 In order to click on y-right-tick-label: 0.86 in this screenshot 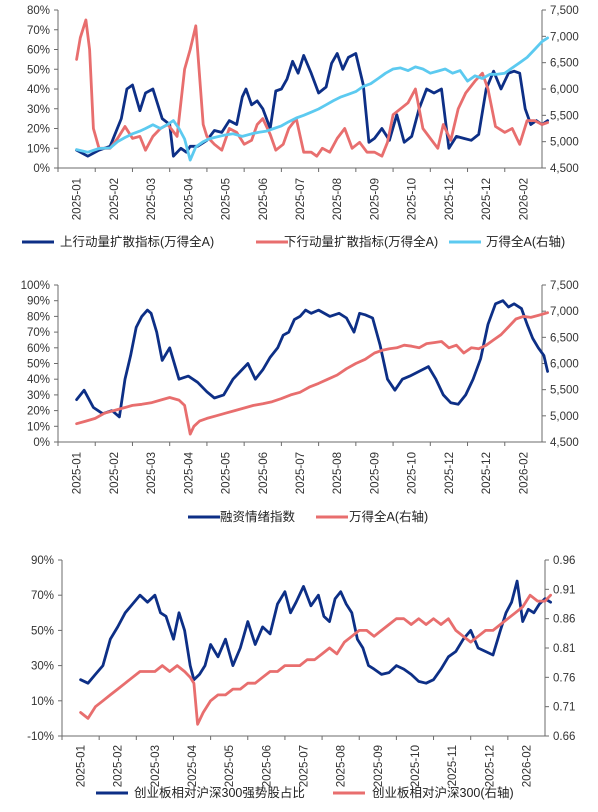, I will do `click(564, 620)`.